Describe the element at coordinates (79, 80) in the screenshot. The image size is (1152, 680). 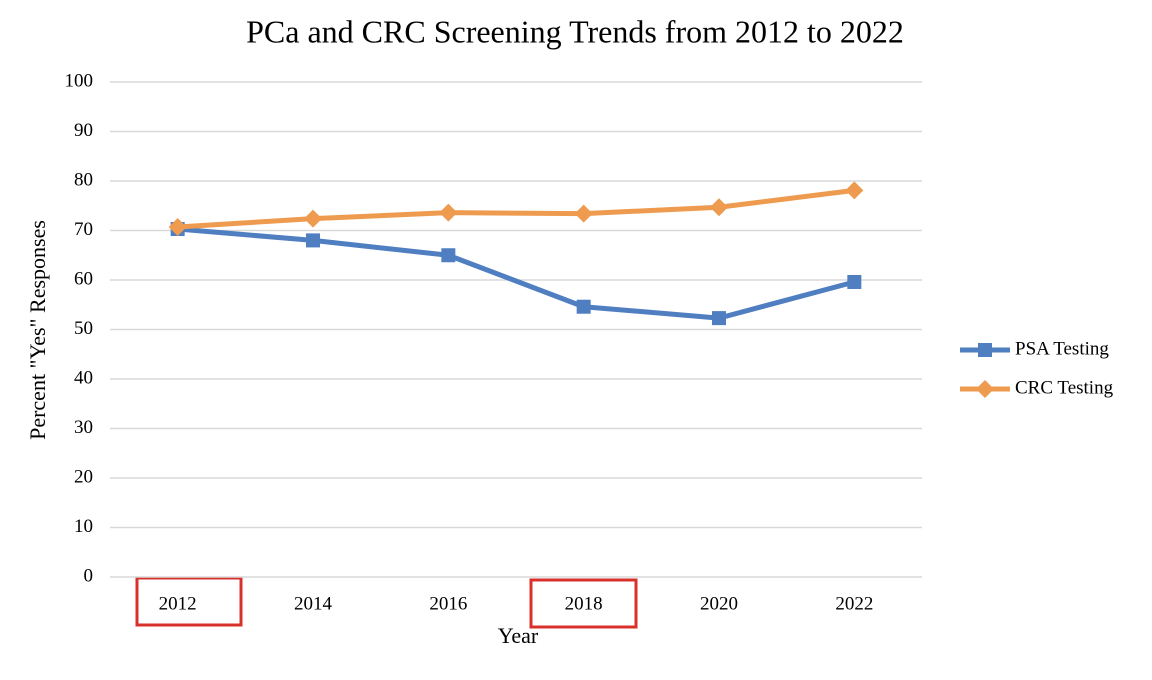
I see `y-tick-label: 100` at that location.